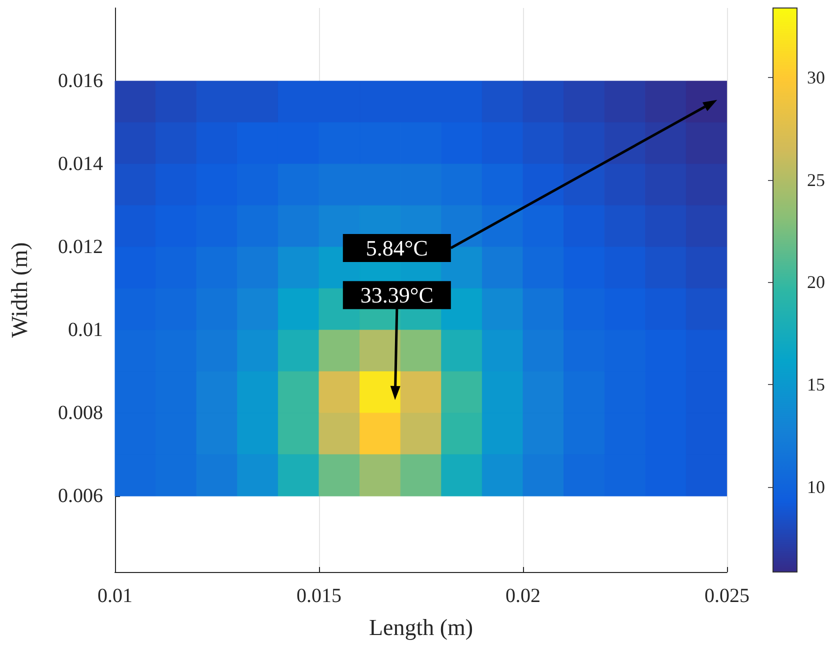  Describe the element at coordinates (80, 247) in the screenshot. I see `y-tick-label: 0.012` at that location.